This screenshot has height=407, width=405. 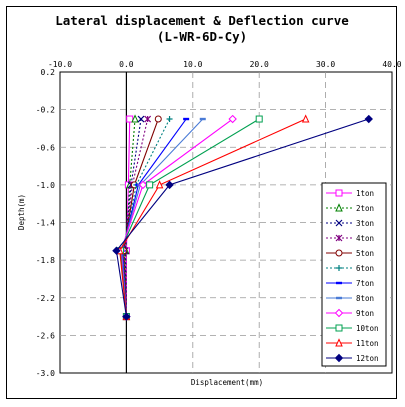 I want to click on legend-label: 4ton, so click(x=365, y=238).